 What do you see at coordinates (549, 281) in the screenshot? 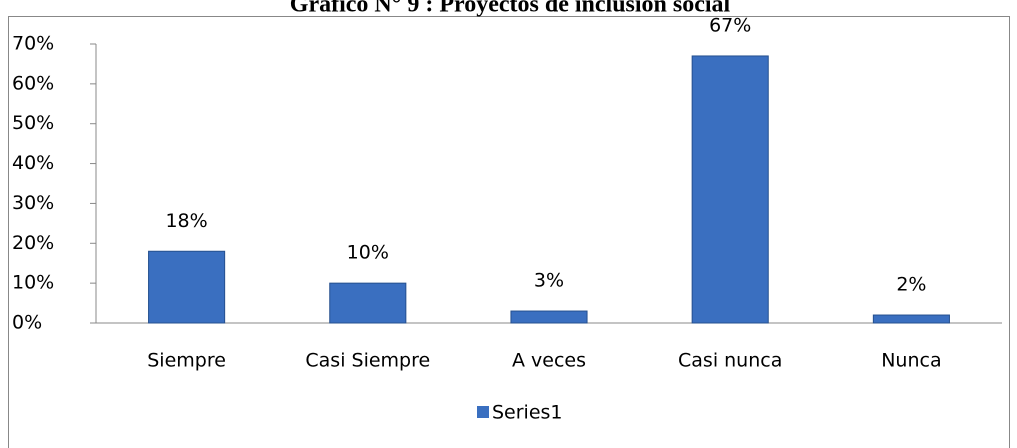
I see `data-label: 3%` at bounding box center [549, 281].